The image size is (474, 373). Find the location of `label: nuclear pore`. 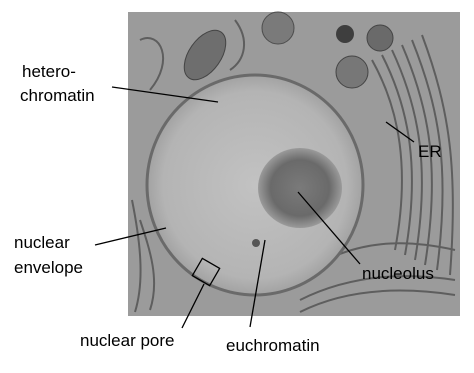

label: nuclear pore is located at coordinates (127, 340).